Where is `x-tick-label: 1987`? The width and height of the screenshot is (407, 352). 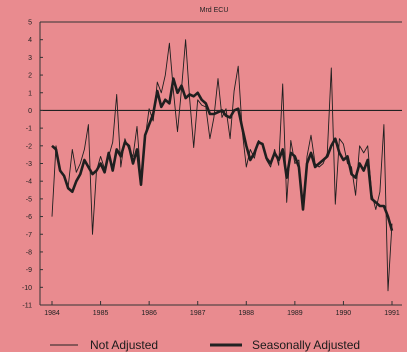 x-tick-label: 1987 is located at coordinates (198, 313).